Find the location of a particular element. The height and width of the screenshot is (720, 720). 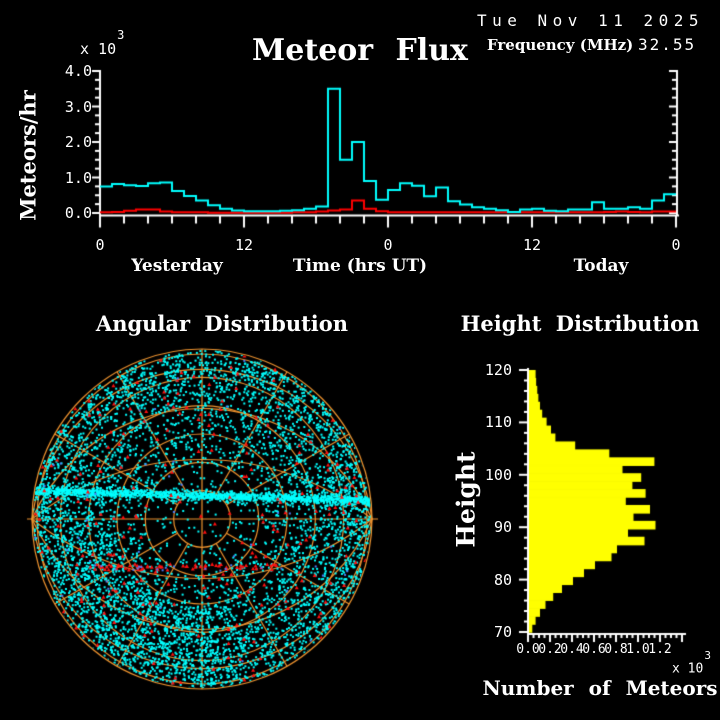

angular-distribution-title: Angular Distribution is located at coordinates (222, 323).